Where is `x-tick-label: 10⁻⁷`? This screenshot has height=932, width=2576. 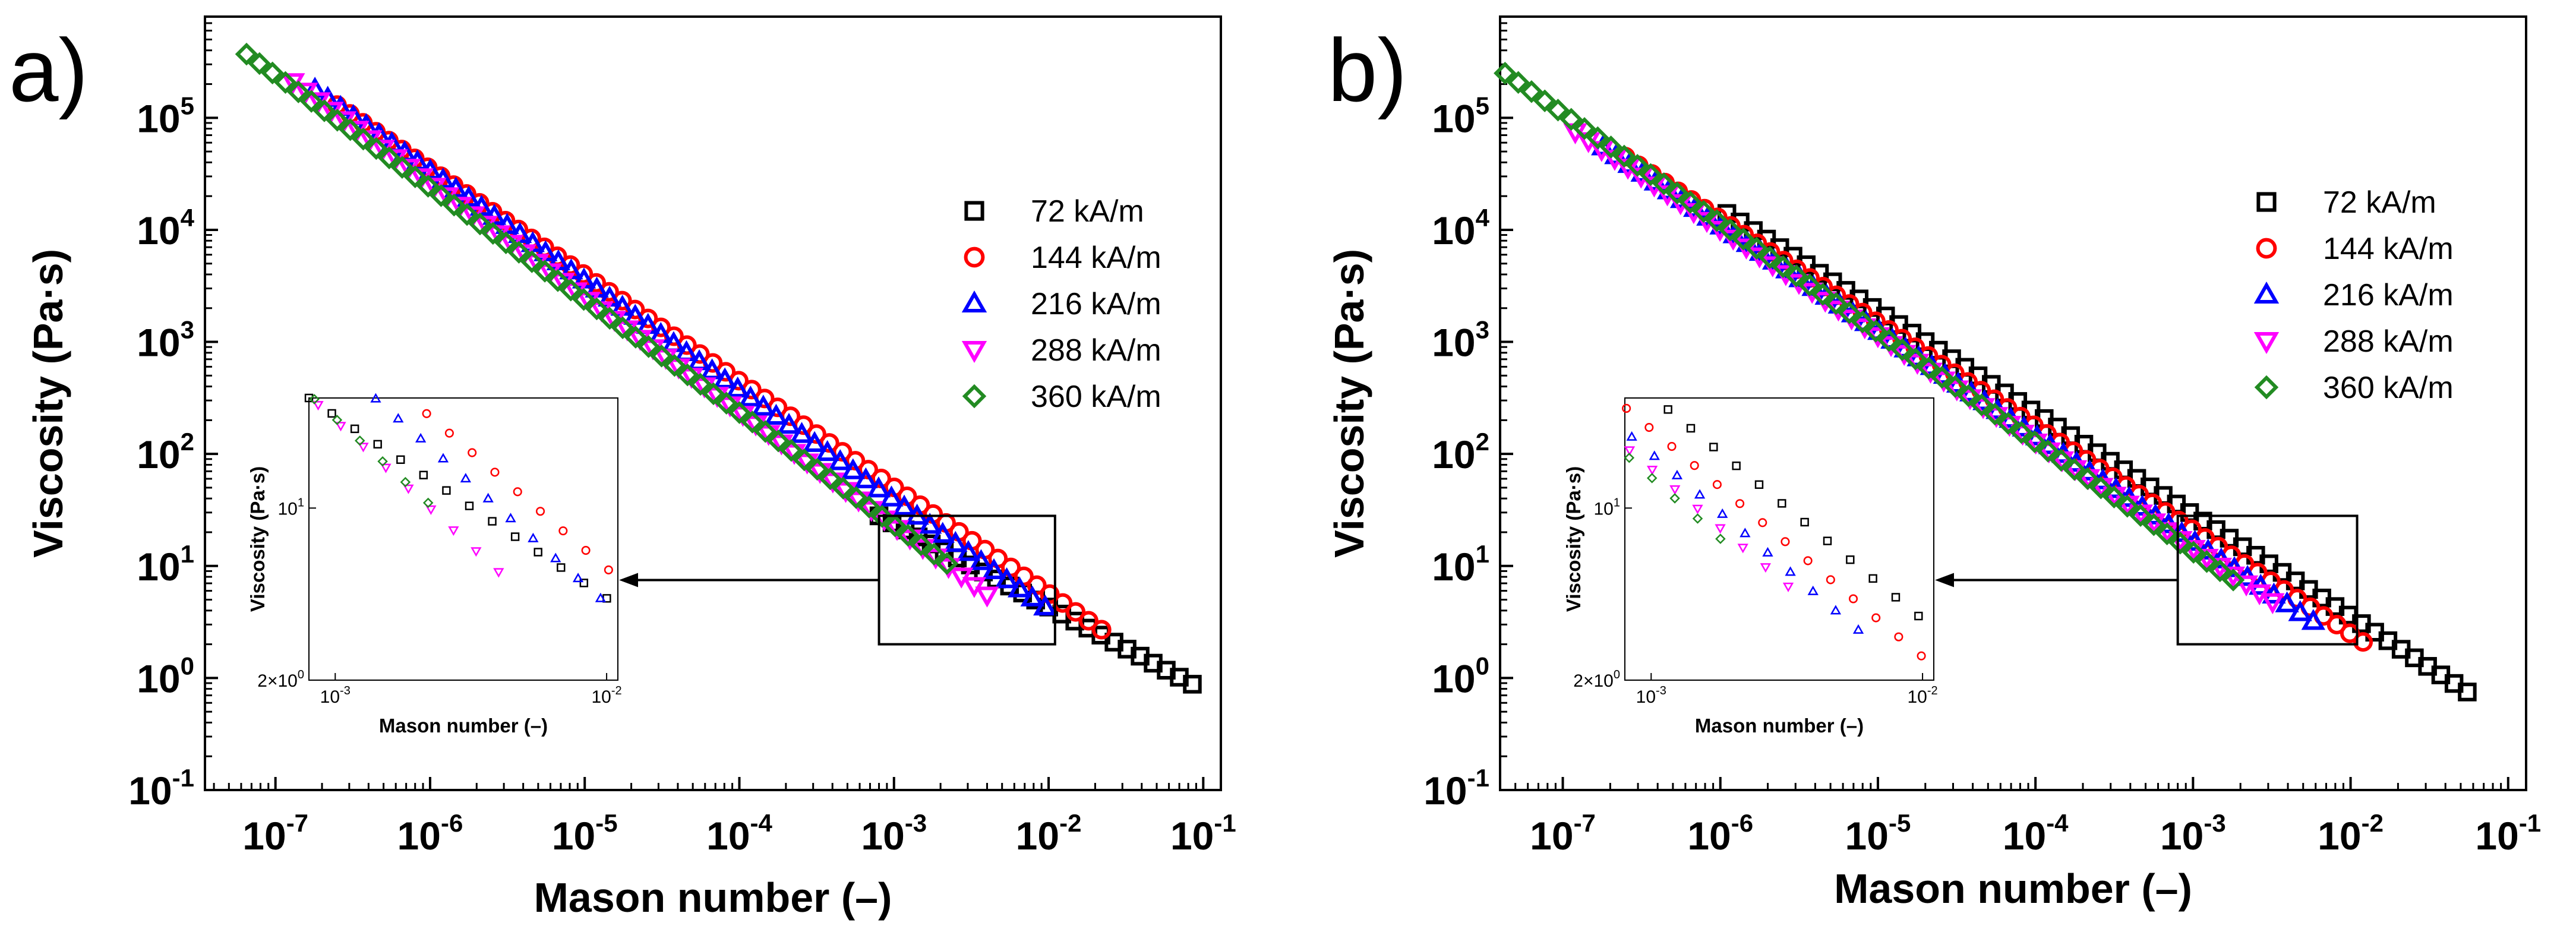 x-tick-label: 10⁻⁷ is located at coordinates (1563, 834).